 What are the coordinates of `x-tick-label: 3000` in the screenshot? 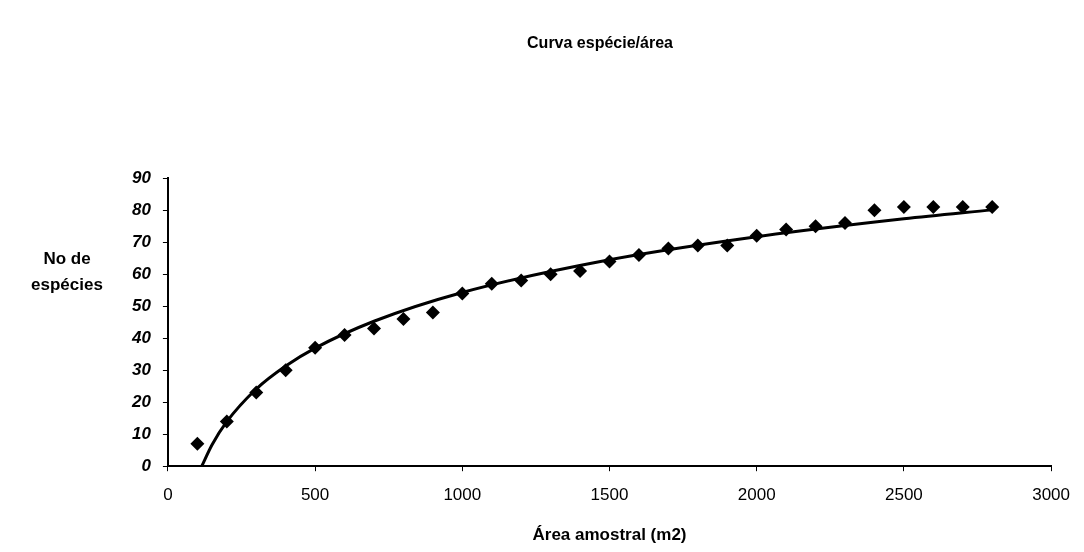 It's located at (1051, 495).